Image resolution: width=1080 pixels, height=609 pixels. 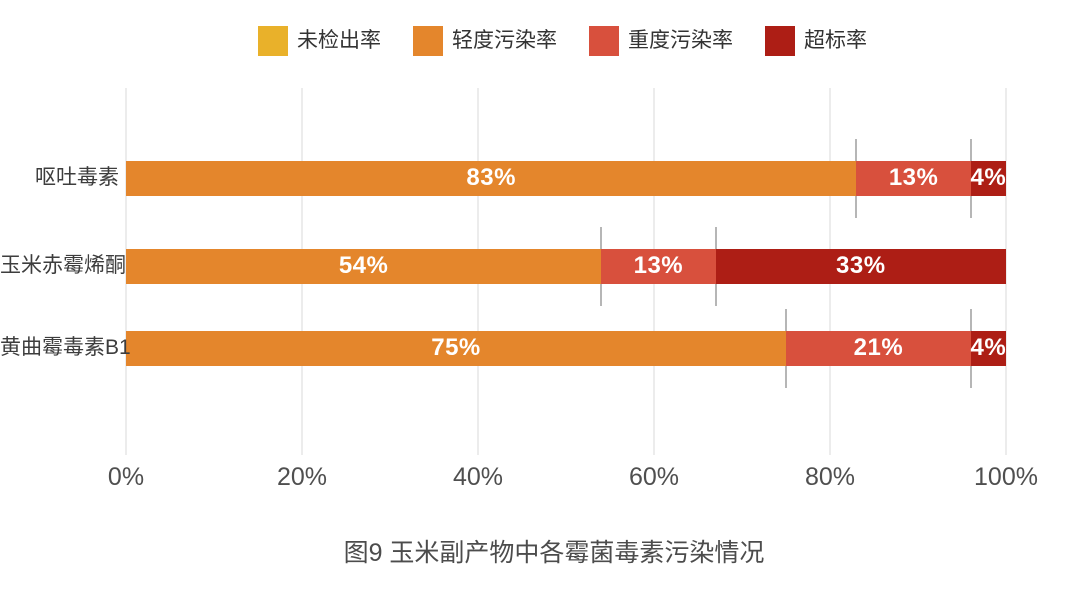 I want to click on bar-row: 54% 13% 33%, so click(x=566, y=266).